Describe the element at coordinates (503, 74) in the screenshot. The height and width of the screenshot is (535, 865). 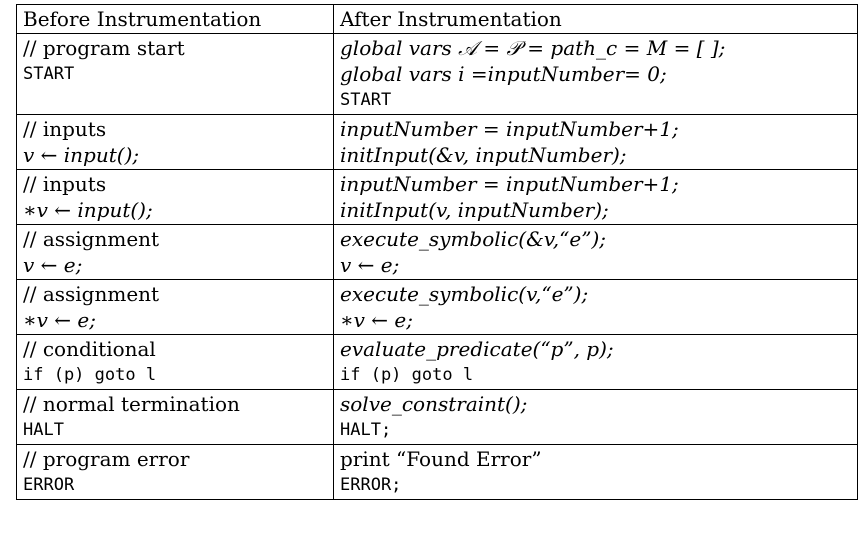
I see `code-text: global vars i =inputNumber= 0;` at that location.